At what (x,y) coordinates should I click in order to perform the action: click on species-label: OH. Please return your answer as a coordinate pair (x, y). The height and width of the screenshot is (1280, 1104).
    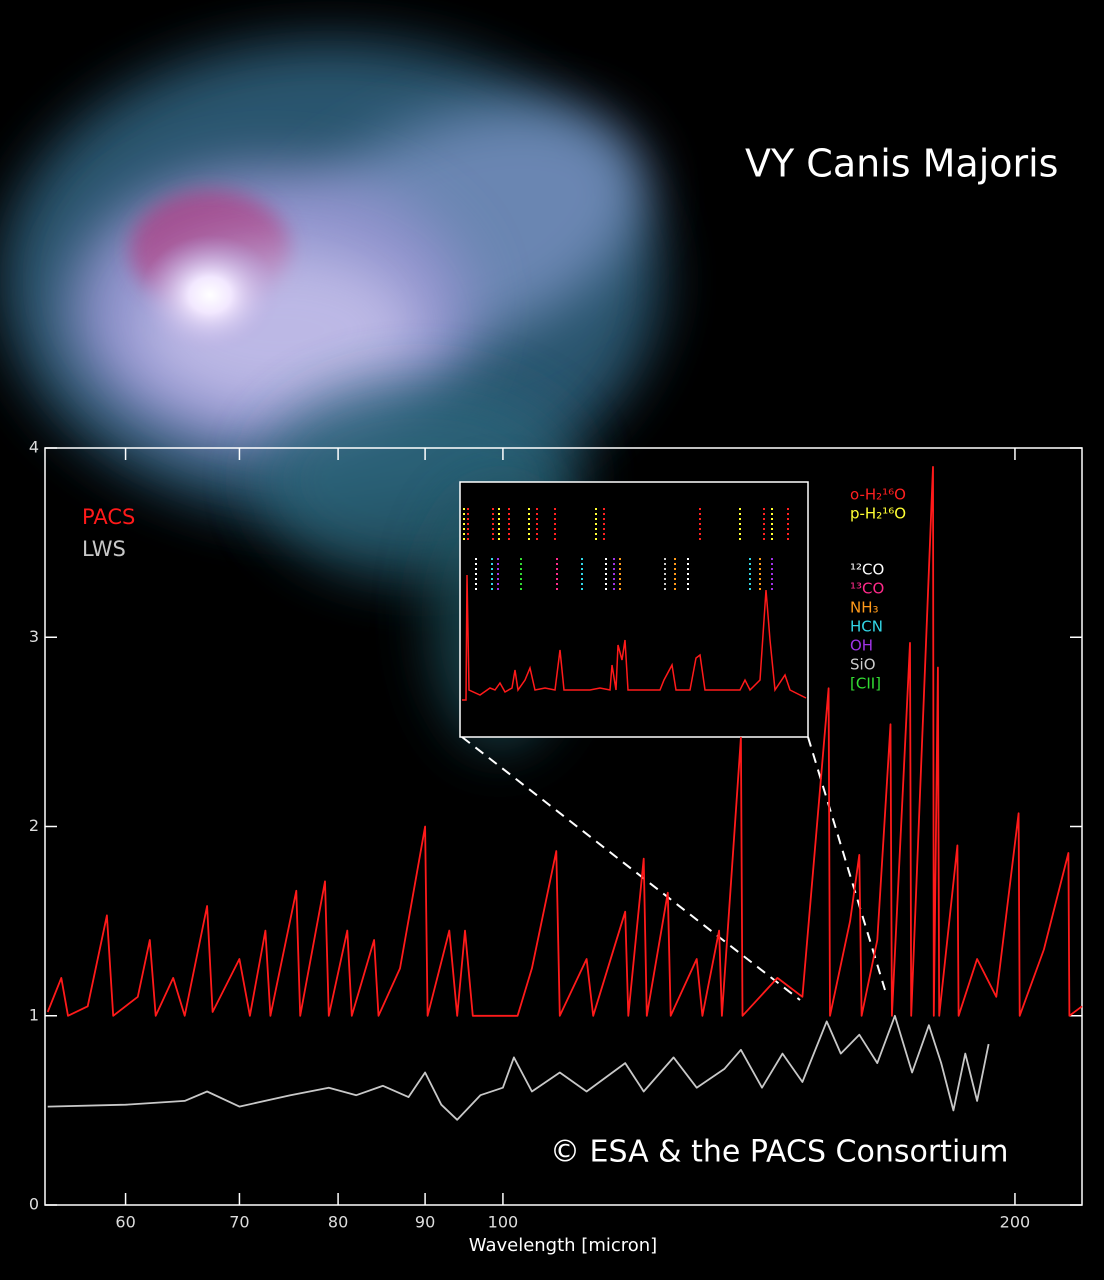
    Looking at the image, I should click on (861, 646).